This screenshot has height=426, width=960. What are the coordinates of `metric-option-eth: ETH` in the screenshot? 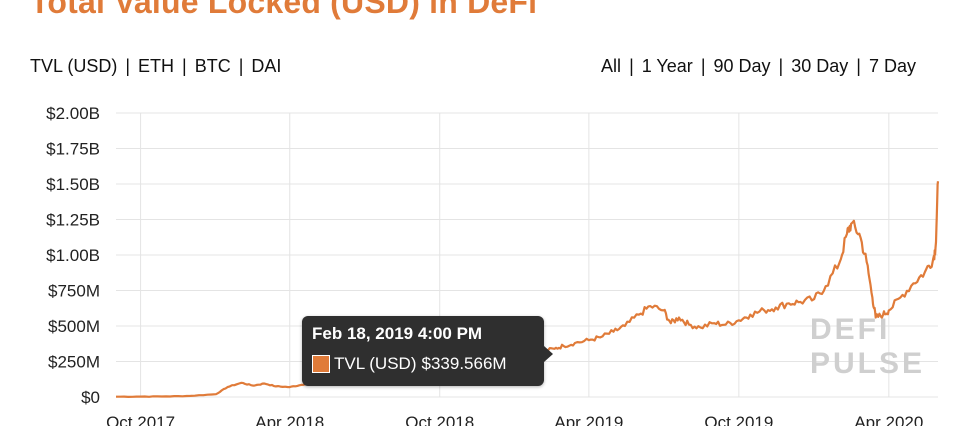 It's located at (156, 66).